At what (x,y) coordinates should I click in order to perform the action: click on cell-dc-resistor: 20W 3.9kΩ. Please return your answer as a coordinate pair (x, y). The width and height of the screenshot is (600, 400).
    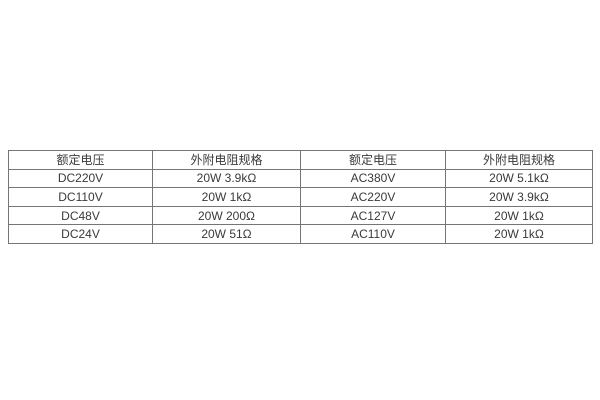
    Looking at the image, I should click on (226, 178).